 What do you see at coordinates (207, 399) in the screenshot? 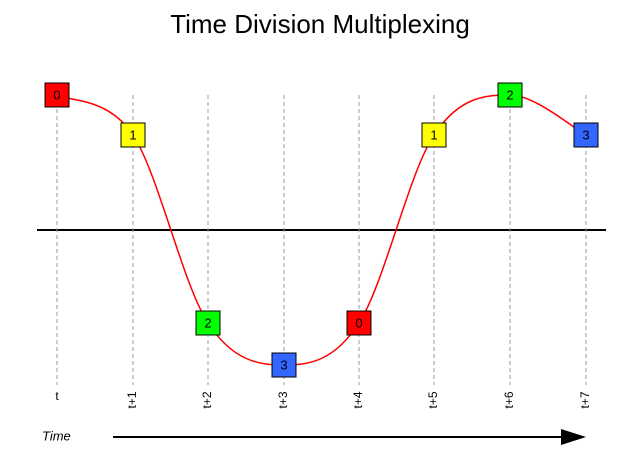
I see `time-tick-label: t+2` at bounding box center [207, 399].